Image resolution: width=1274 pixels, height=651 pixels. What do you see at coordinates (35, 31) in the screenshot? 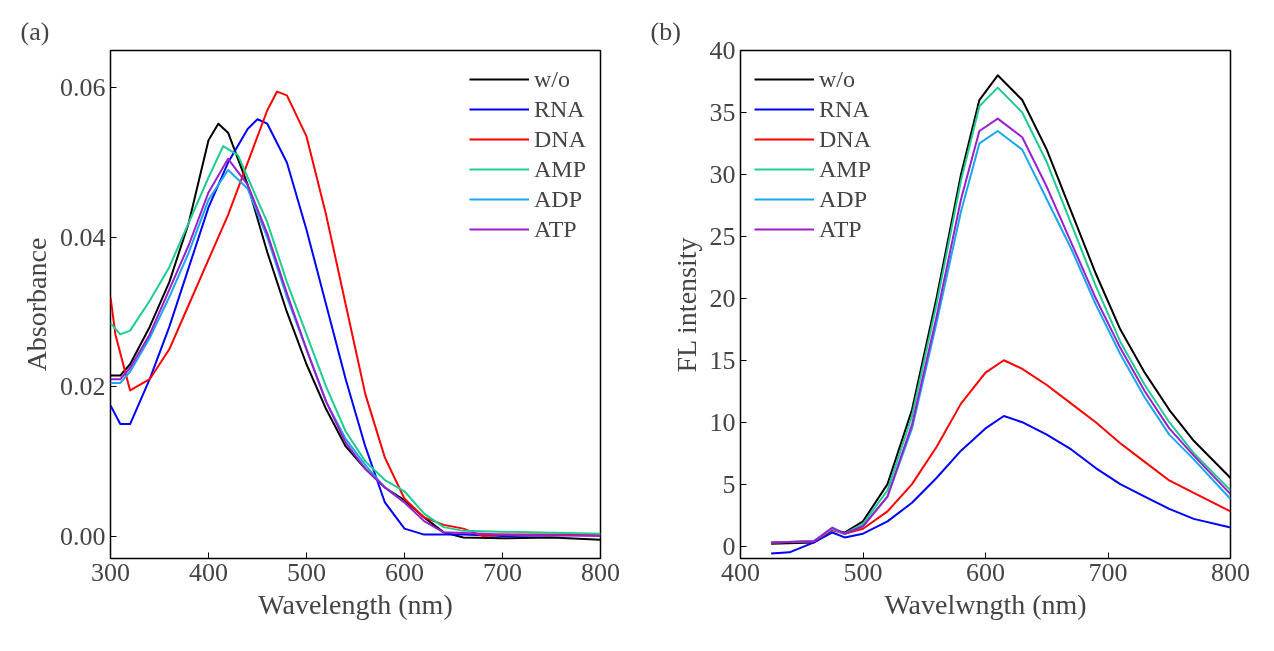
I see `chart-title: (a)` at bounding box center [35, 31].